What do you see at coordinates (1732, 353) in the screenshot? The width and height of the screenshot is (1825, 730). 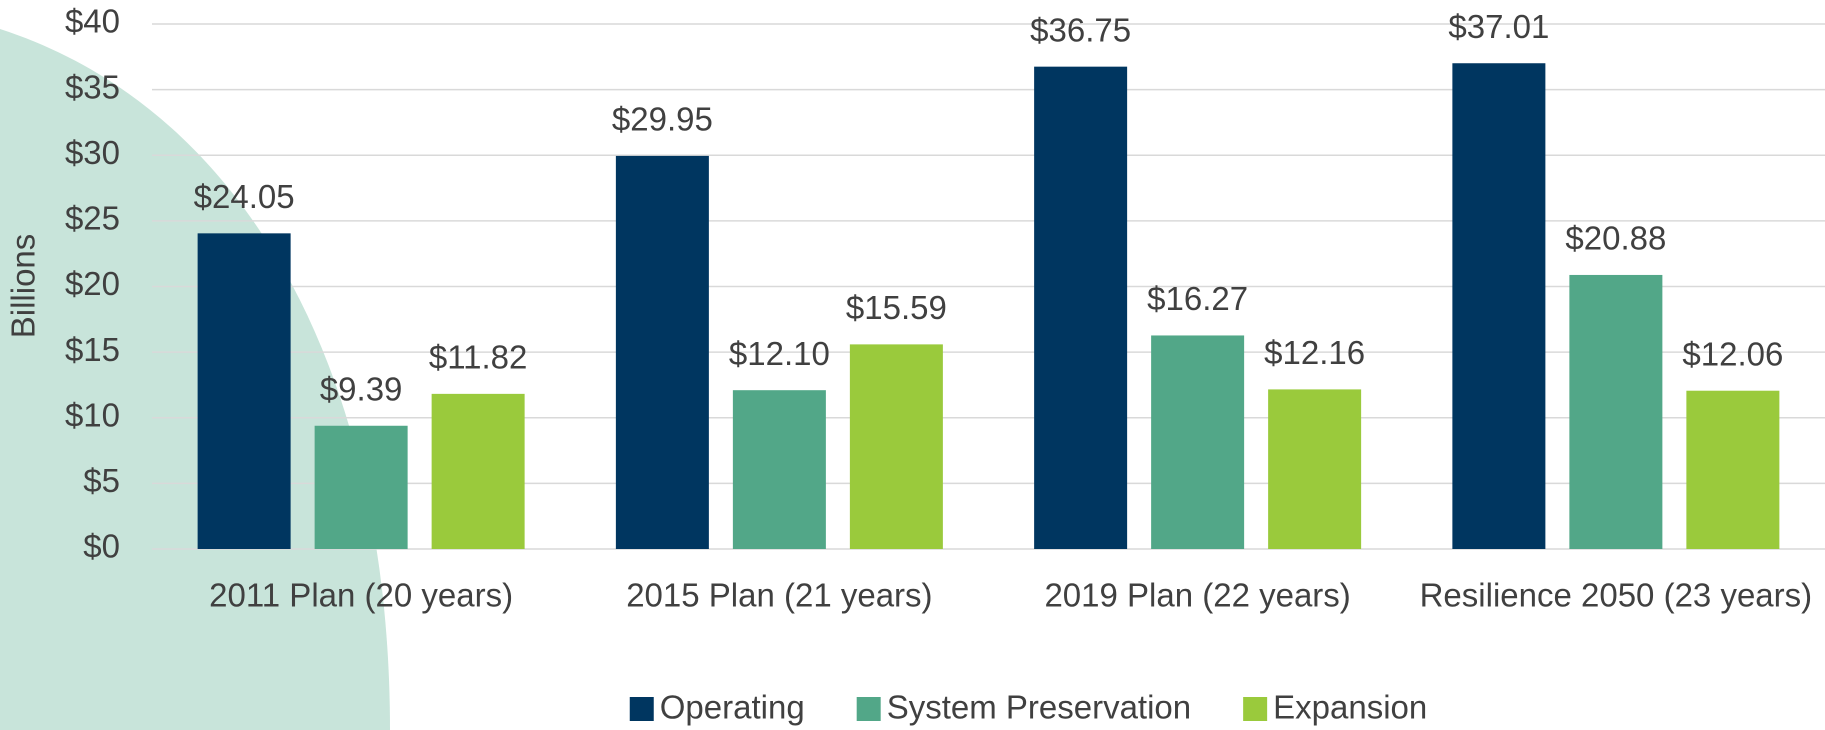 I see `data-label: $12.06` at bounding box center [1732, 353].